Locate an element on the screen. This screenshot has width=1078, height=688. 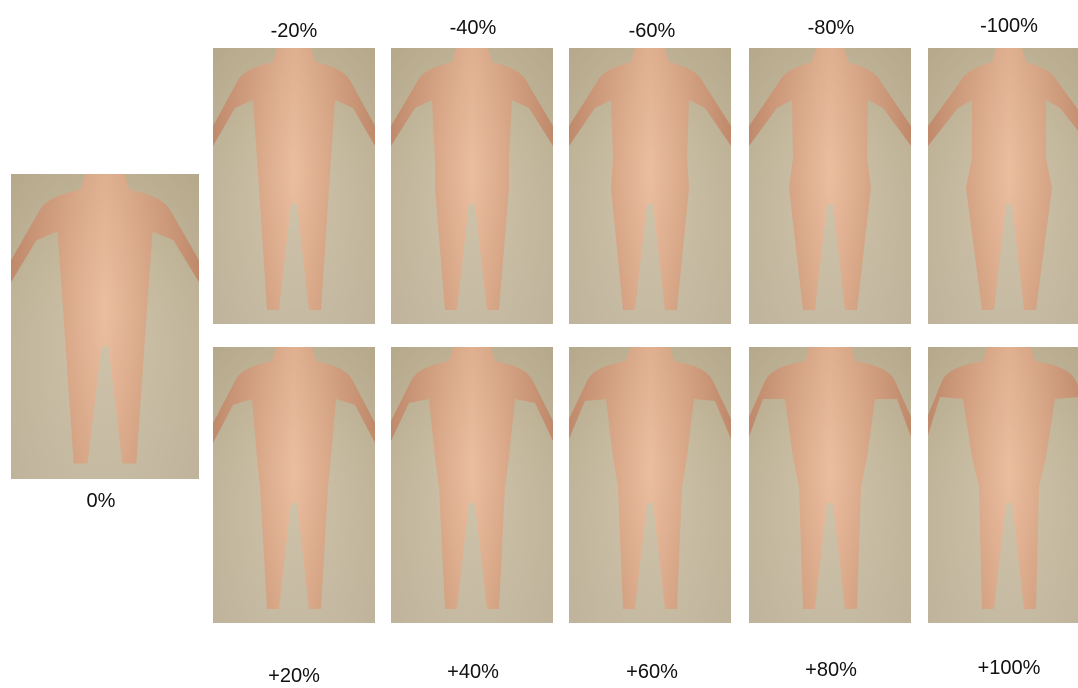
label-plus-100: +100% is located at coordinates (1009, 668).